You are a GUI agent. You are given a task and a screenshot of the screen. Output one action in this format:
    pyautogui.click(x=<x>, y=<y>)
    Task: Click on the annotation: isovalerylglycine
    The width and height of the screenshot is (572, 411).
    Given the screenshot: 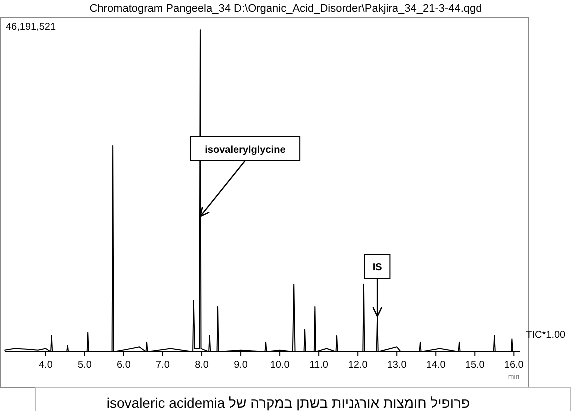 What is the action you would take?
    pyautogui.click(x=245, y=150)
    